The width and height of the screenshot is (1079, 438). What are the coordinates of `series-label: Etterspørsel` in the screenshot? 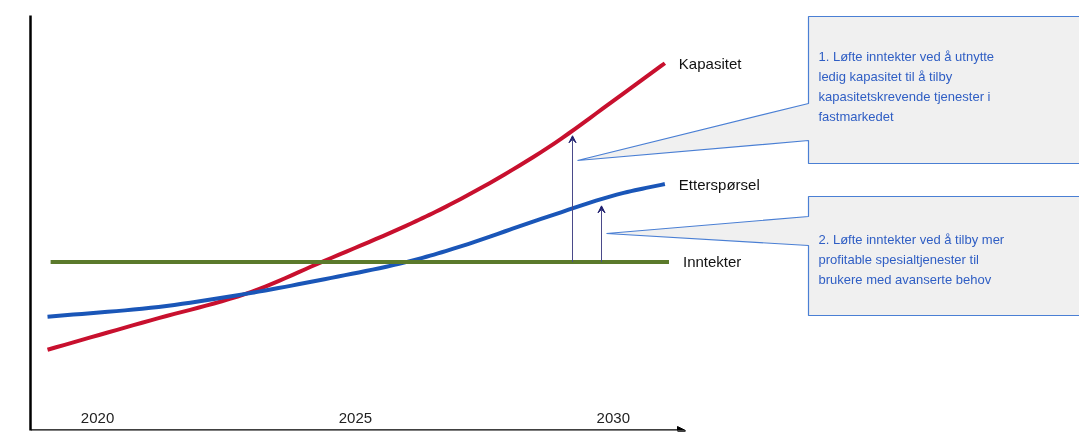 It's located at (719, 184).